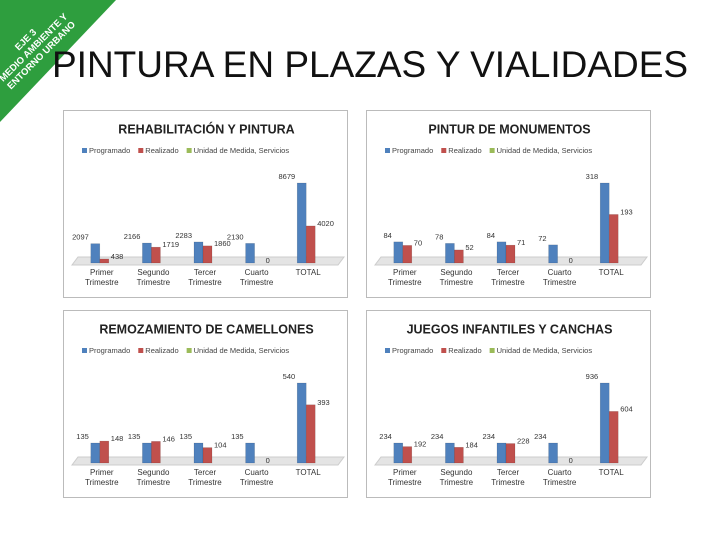 This screenshot has height=540, width=720. What do you see at coordinates (323, 402) in the screenshot?
I see `data-label: 393` at bounding box center [323, 402].